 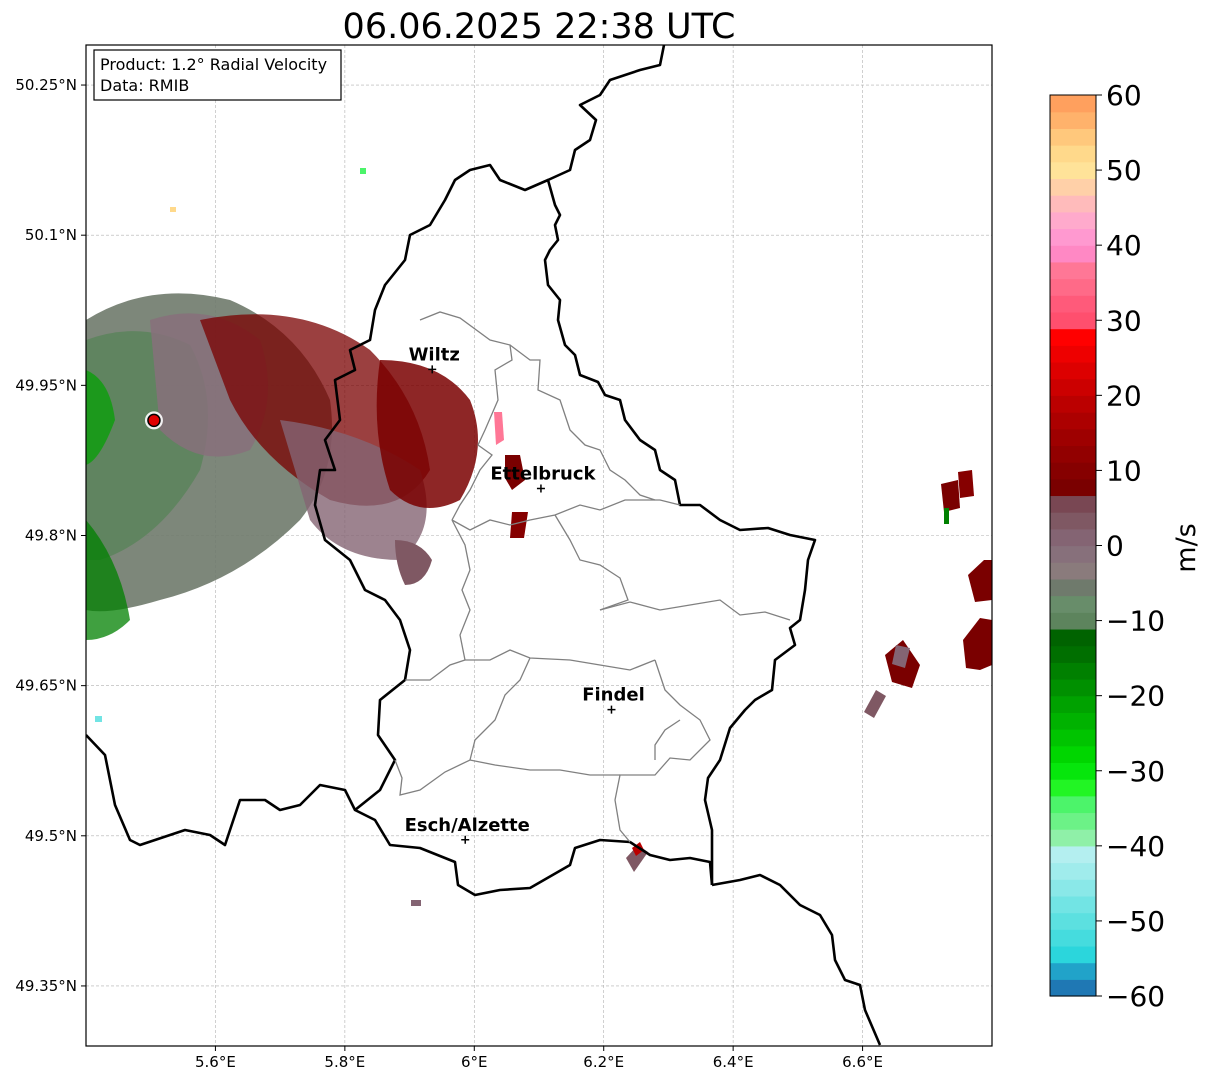 What do you see at coordinates (1124, 170) in the screenshot?
I see `colorbar-tick-label: 50` at bounding box center [1124, 170].